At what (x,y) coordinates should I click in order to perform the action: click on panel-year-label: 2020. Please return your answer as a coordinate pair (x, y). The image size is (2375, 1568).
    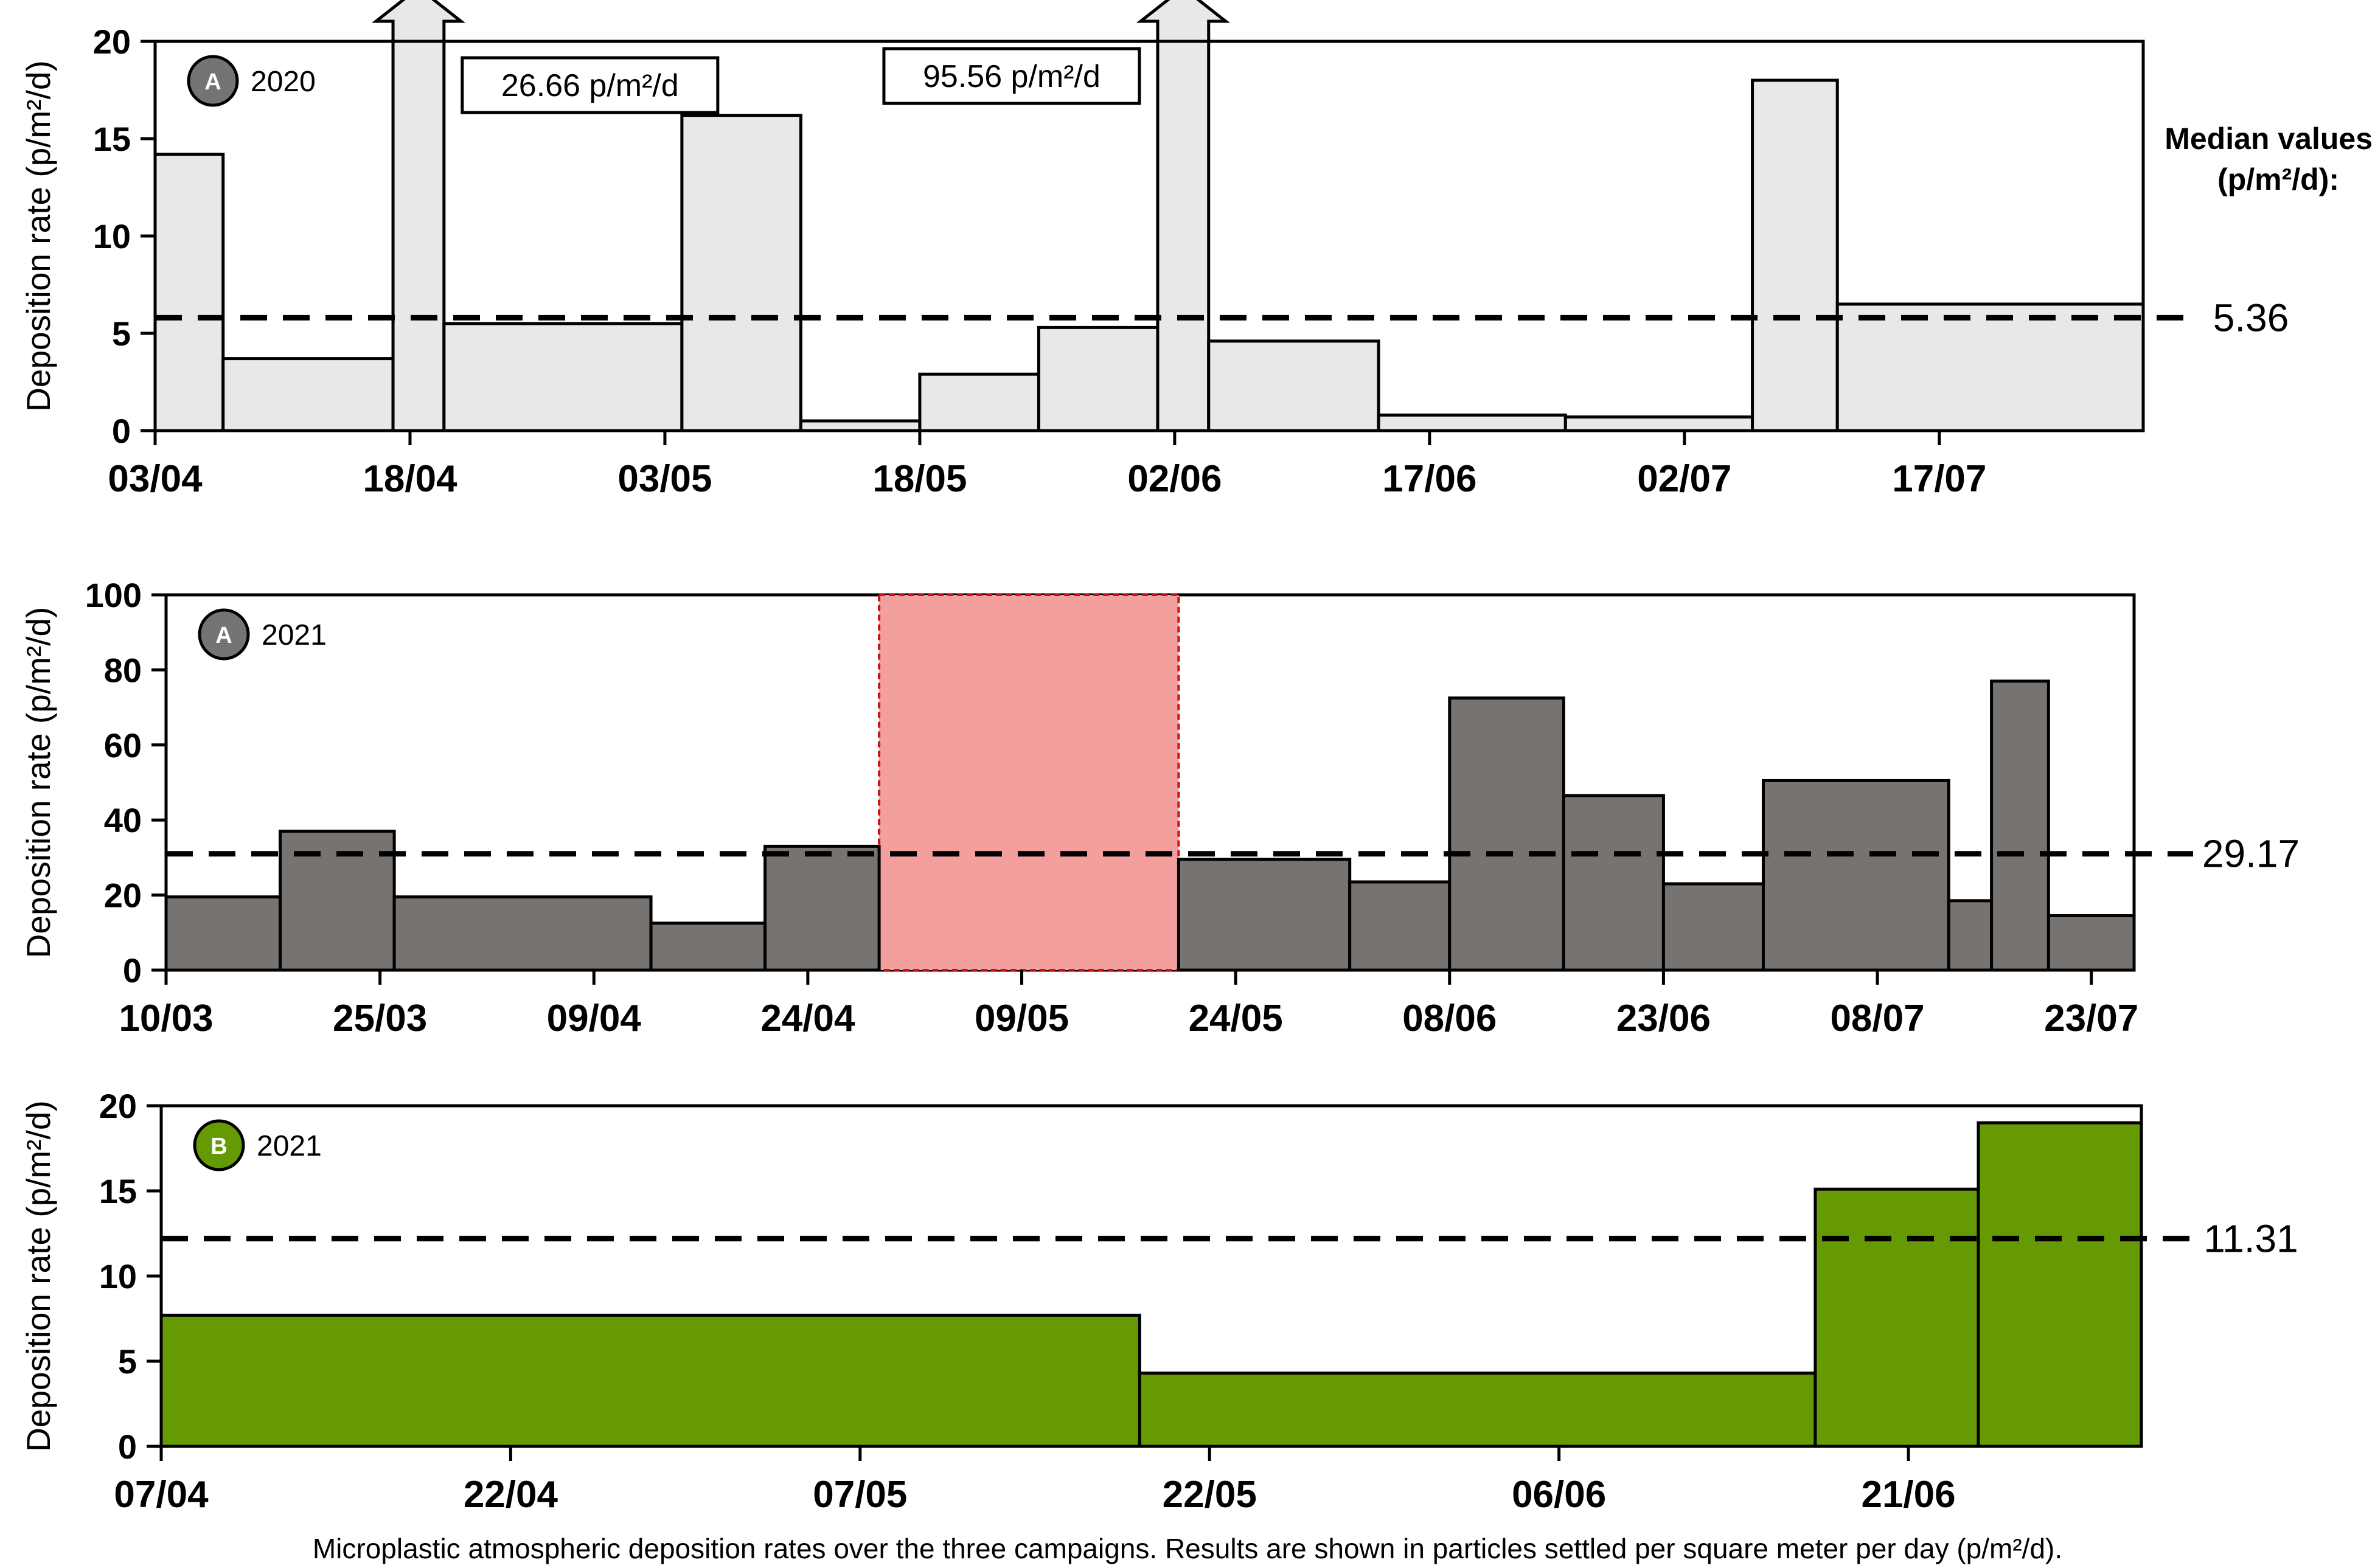
    Looking at the image, I should click on (283, 82).